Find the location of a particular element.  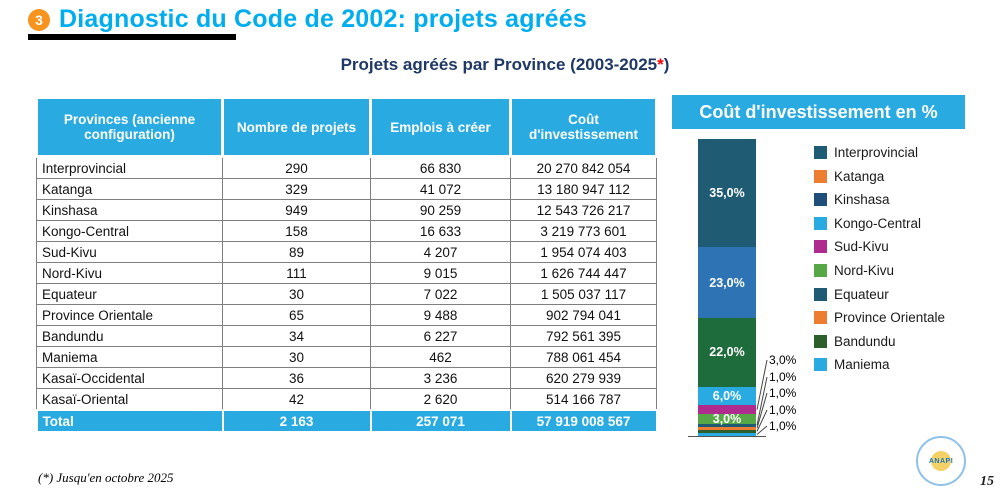

province-cell: Kasaï-Occidental is located at coordinates (129, 378).